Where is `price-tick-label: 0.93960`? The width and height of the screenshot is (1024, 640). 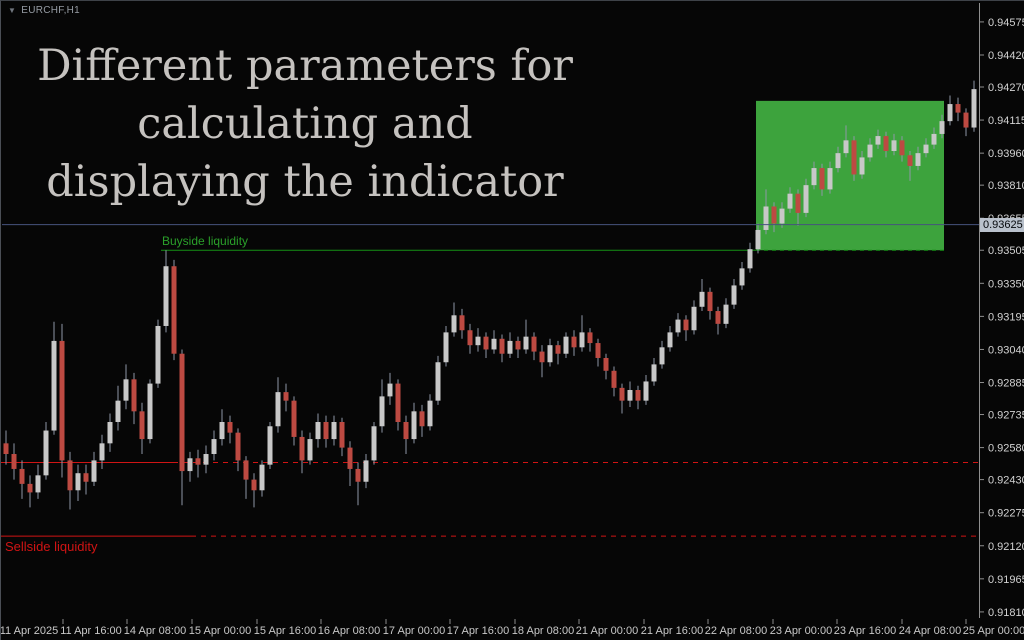
price-tick-label: 0.93960 is located at coordinates (1006, 154).